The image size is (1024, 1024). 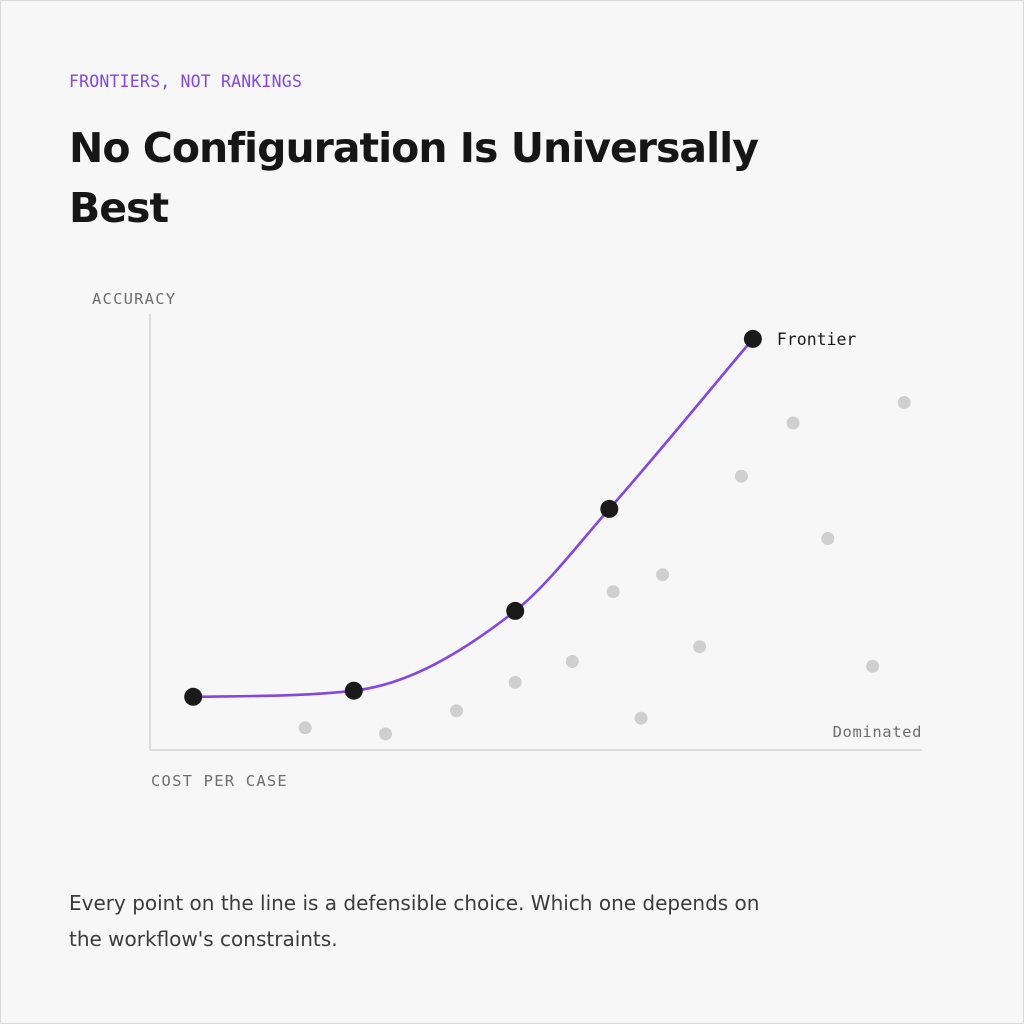 What do you see at coordinates (877, 732) in the screenshot?
I see `dominated-legend-label: Dominated` at bounding box center [877, 732].